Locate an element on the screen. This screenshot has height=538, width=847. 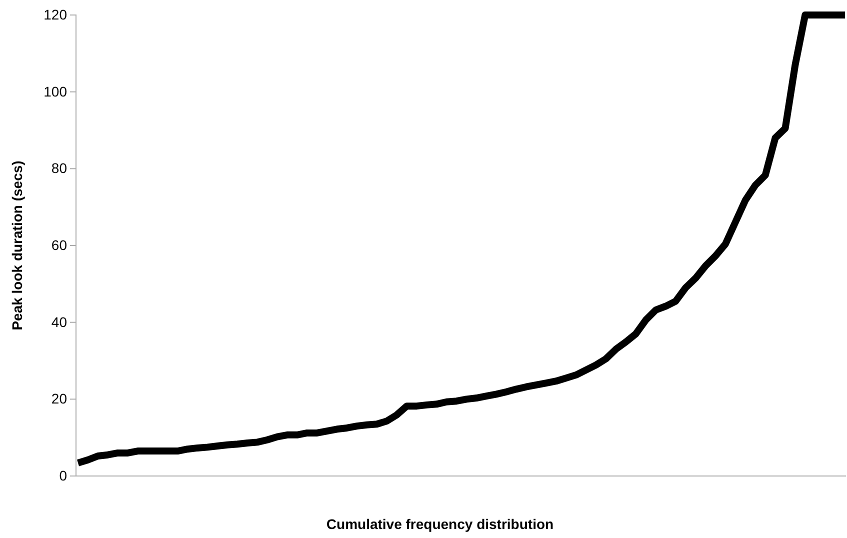
y-tick-label: 120 is located at coordinates (56, 14).